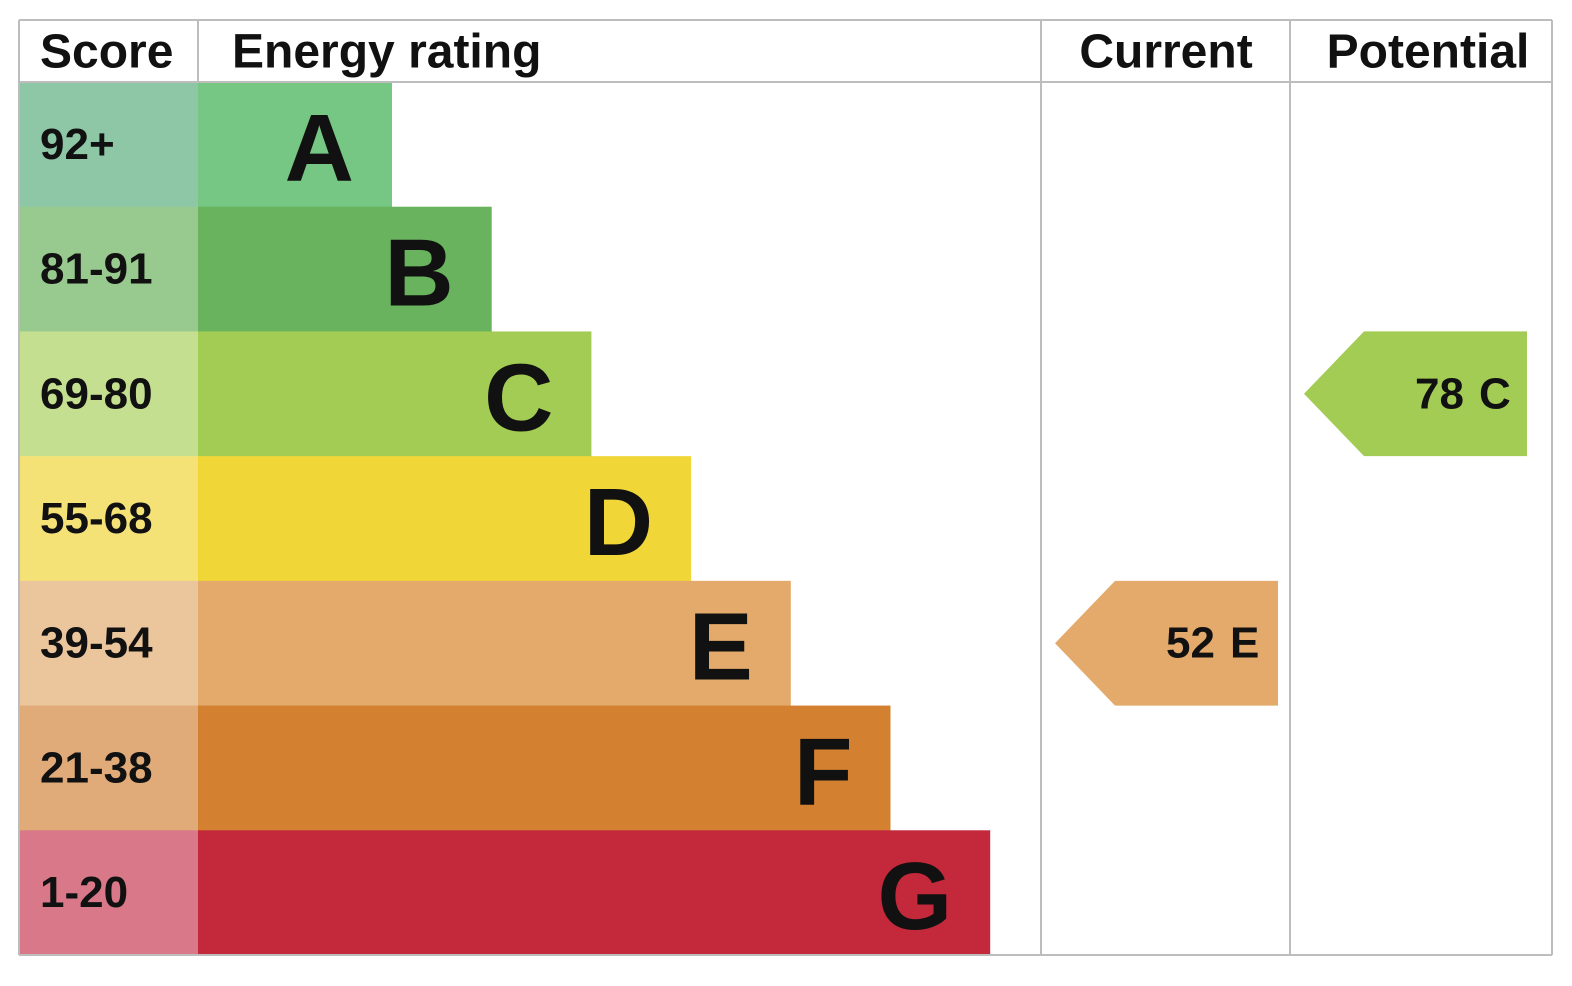  I want to click on current-arrow, so click(1166, 643).